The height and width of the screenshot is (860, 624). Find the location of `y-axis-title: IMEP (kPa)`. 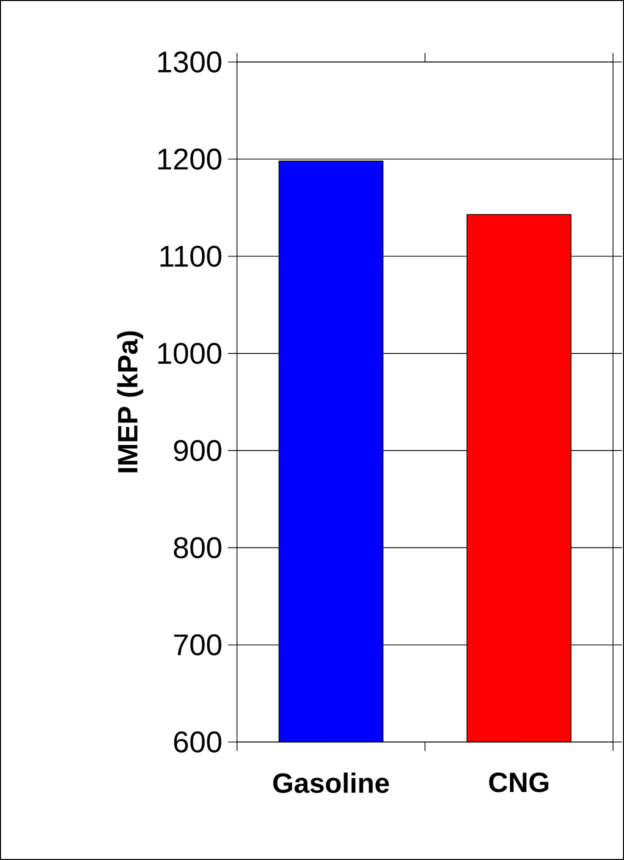

y-axis-title: IMEP (kPa) is located at coordinates (130, 401).